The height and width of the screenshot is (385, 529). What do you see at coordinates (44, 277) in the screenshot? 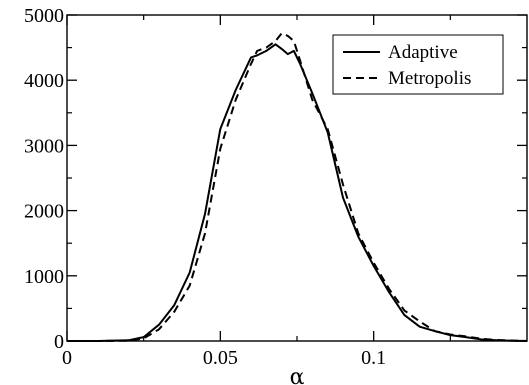
I see `y-tick-label: 1000` at bounding box center [44, 277].